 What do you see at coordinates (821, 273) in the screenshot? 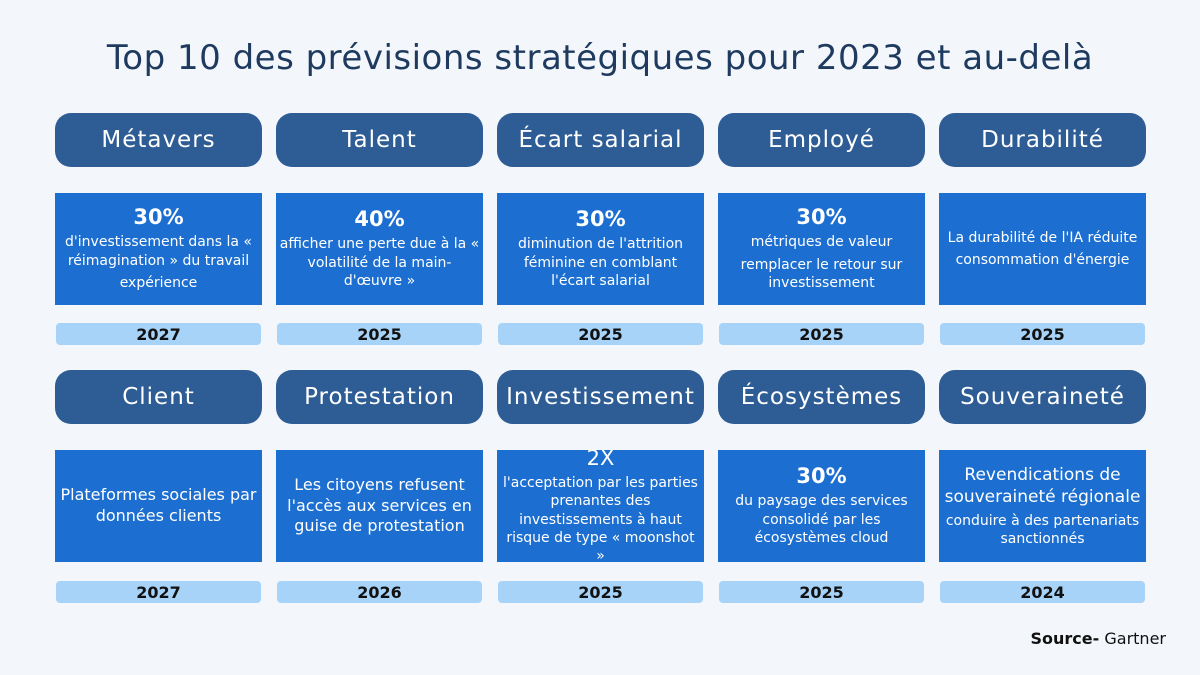
I see `card-text: remplacer le retour sur investissement` at bounding box center [821, 273].